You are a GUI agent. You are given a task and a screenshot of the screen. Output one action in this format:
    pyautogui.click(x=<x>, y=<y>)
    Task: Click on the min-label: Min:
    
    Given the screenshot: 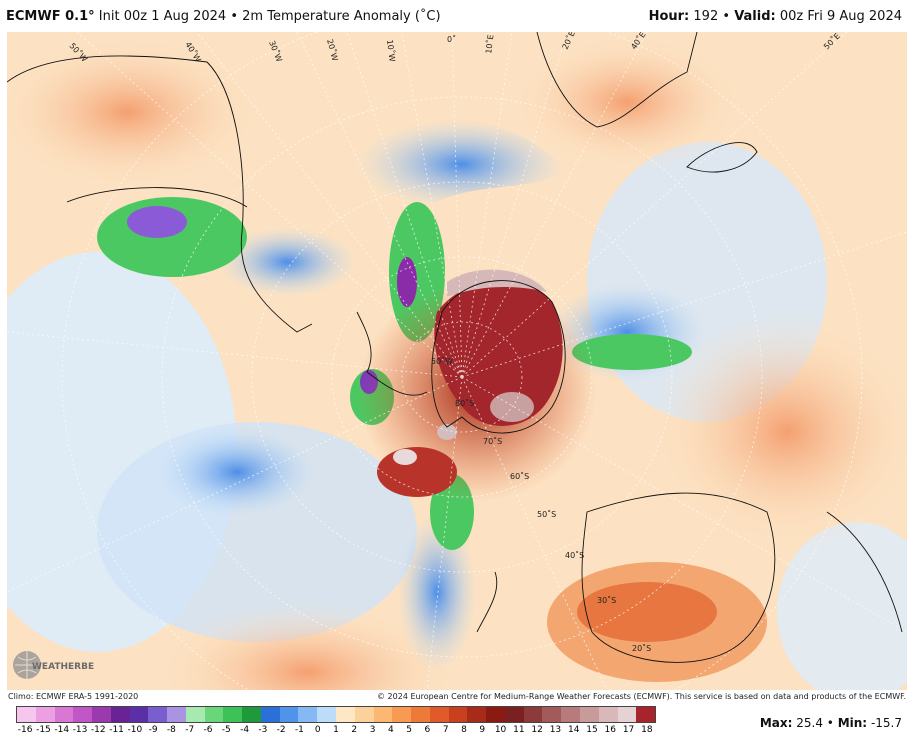 What is the action you would take?
    pyautogui.click(x=852, y=723)
    